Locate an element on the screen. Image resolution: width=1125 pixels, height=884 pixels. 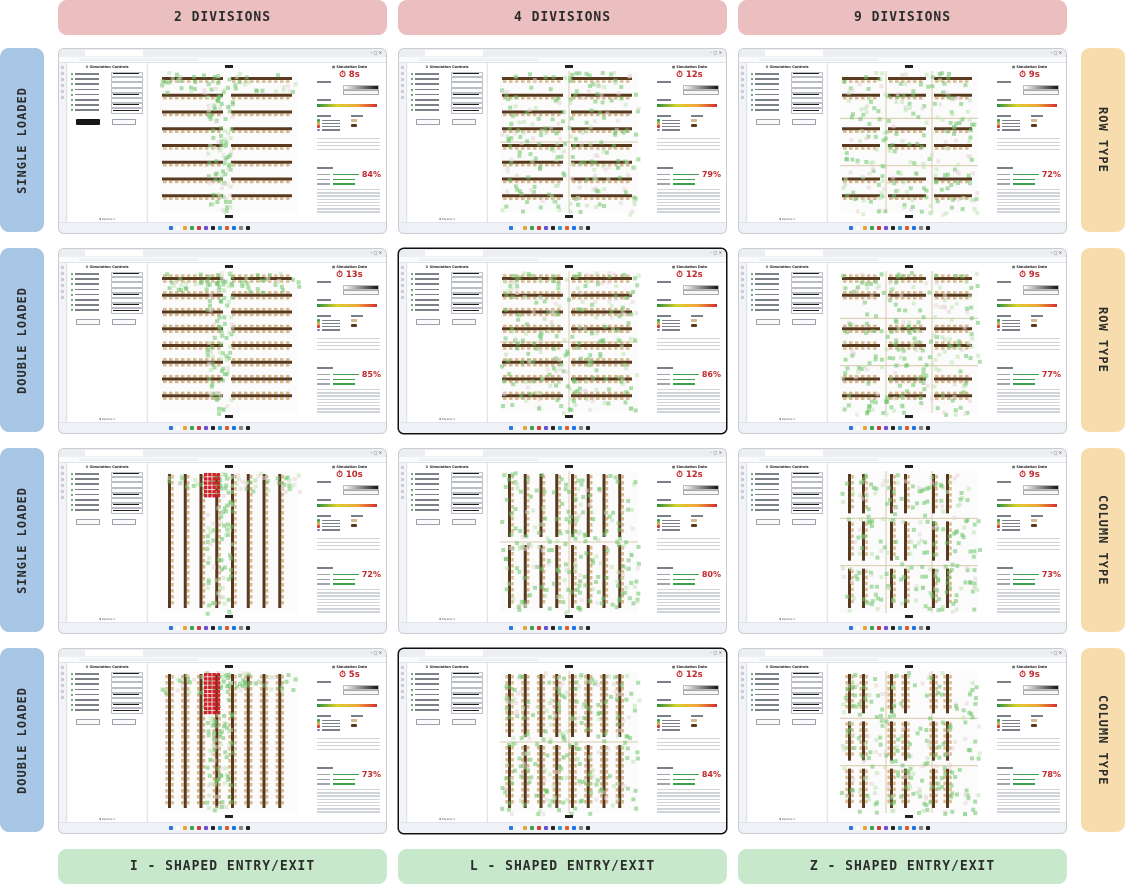
explorer-toggle: ▼ Explorer ▾ is located at coordinates (787, 419).